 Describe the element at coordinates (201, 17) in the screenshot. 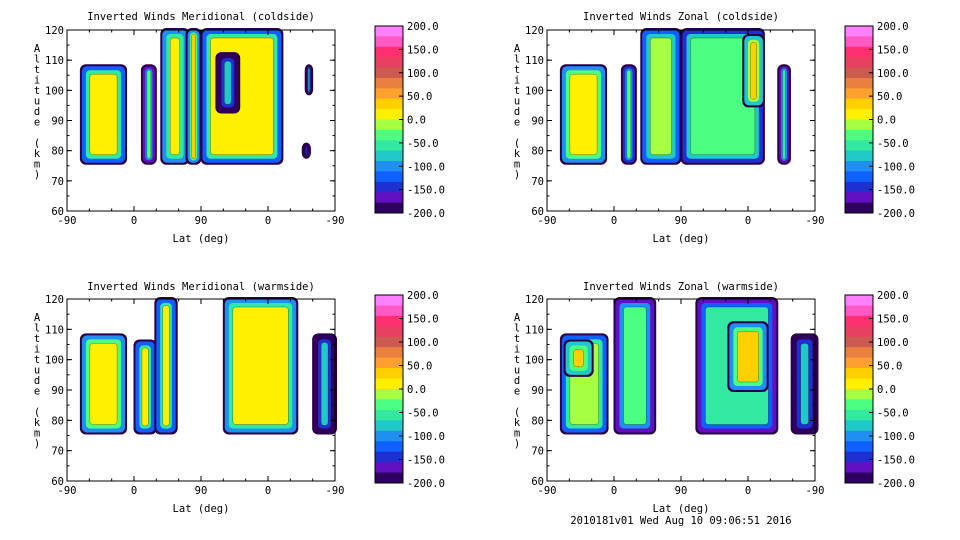

I see `panel-title: Inverted Winds Meridional (coldside)` at that location.